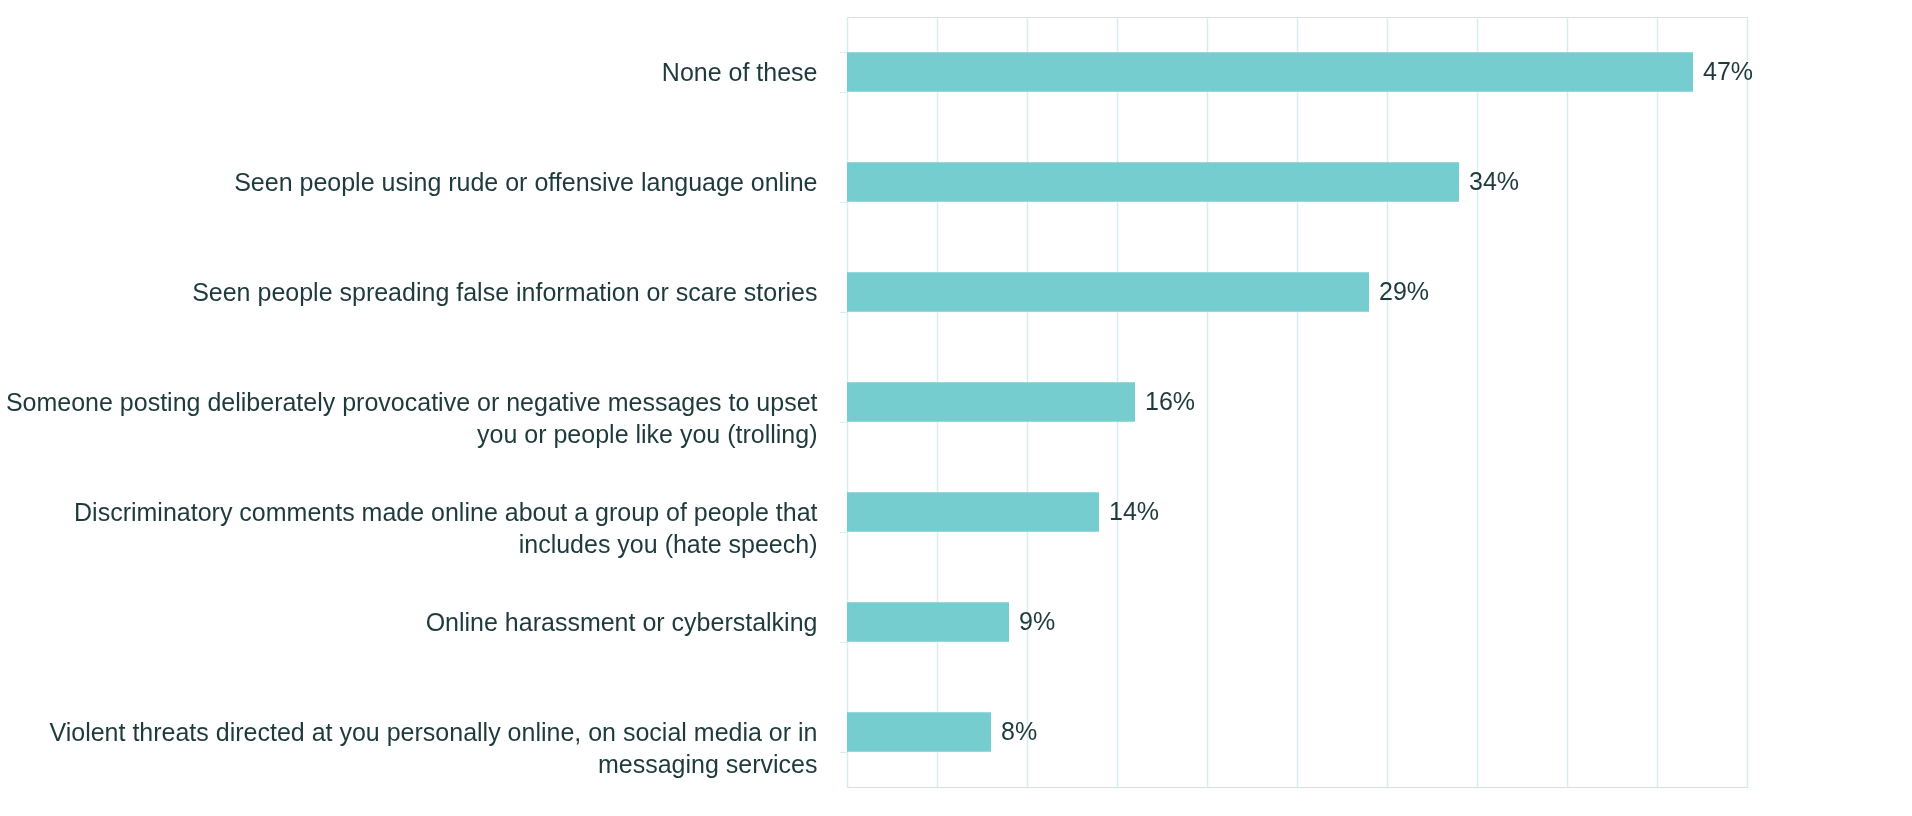 The height and width of the screenshot is (816, 1912). I want to click on y-tick-label: Someone posting deliberately provocative or negative messages to upset you or people like you (trolling), so click(411, 417).